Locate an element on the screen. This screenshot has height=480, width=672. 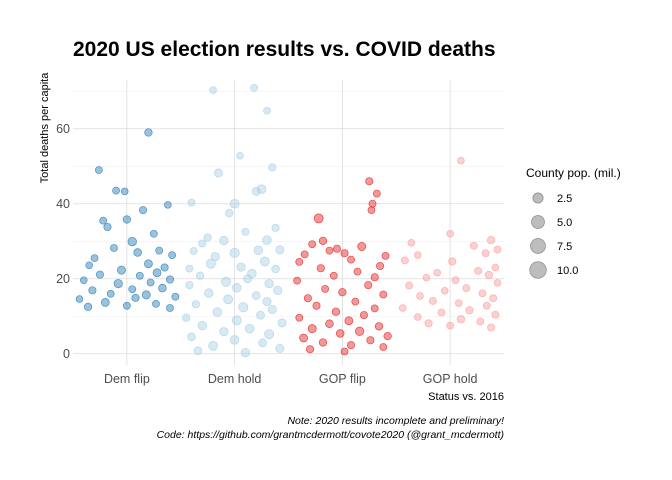
x-tick-labels: Dem flip Dem hold GOP flip GOP hold is located at coordinates (291, 379).